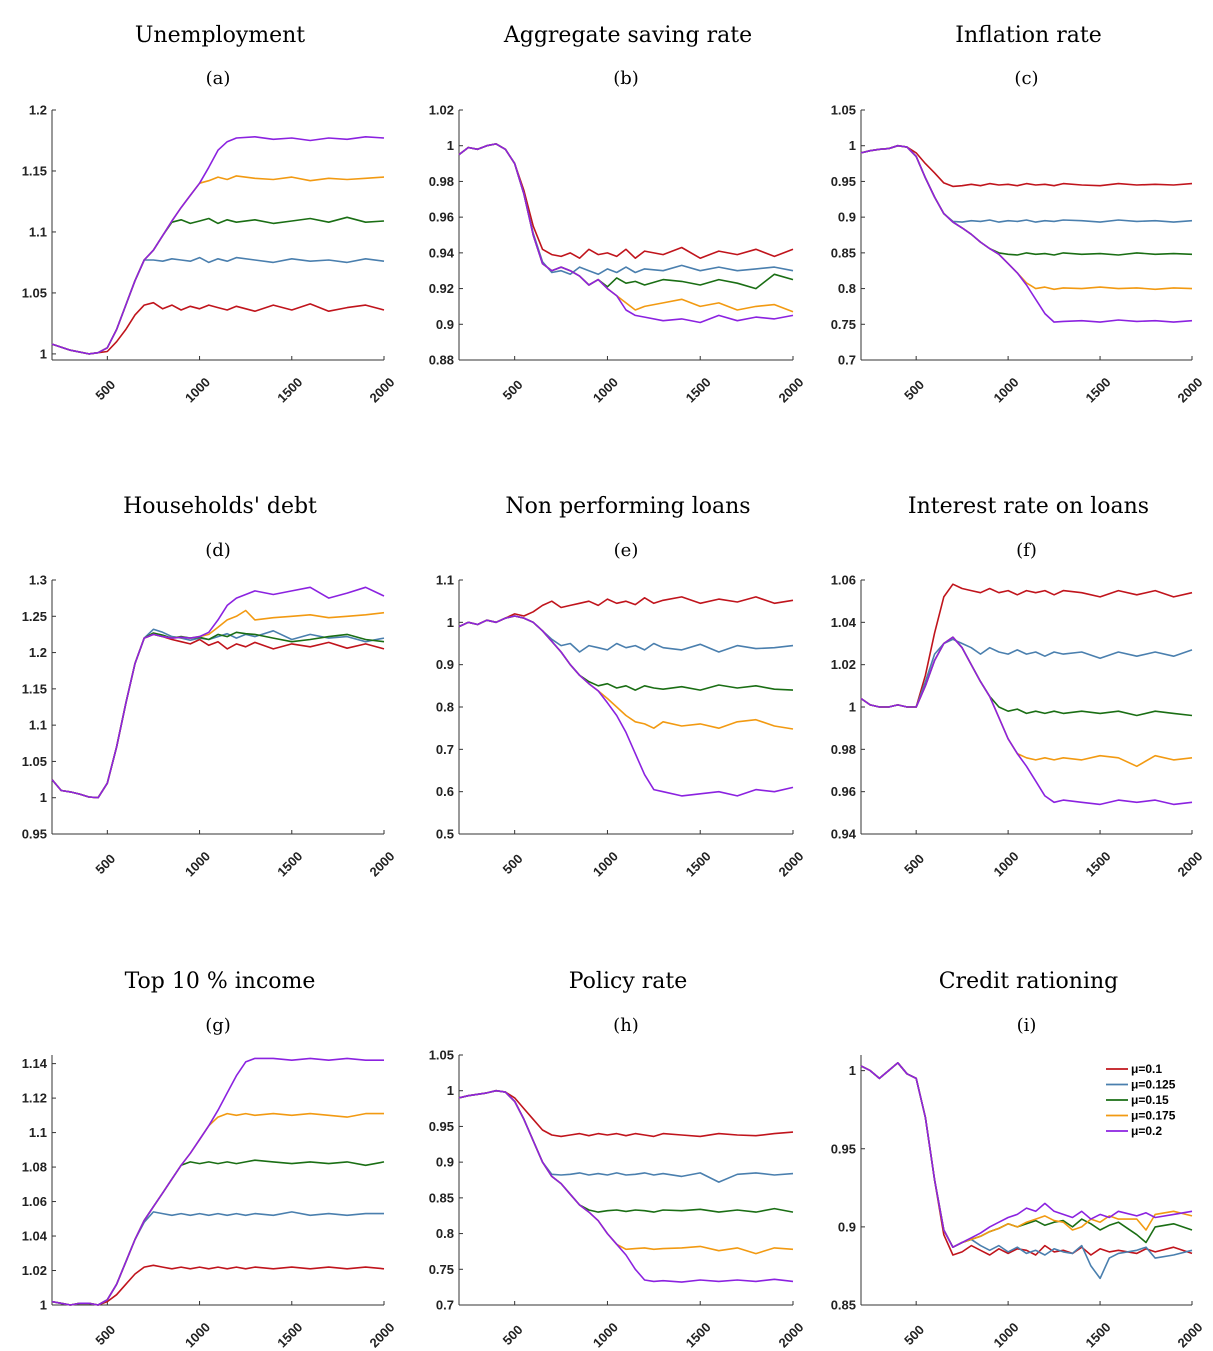  What do you see at coordinates (218, 550) in the screenshot?
I see `panel-d-label: (d)` at bounding box center [218, 550].